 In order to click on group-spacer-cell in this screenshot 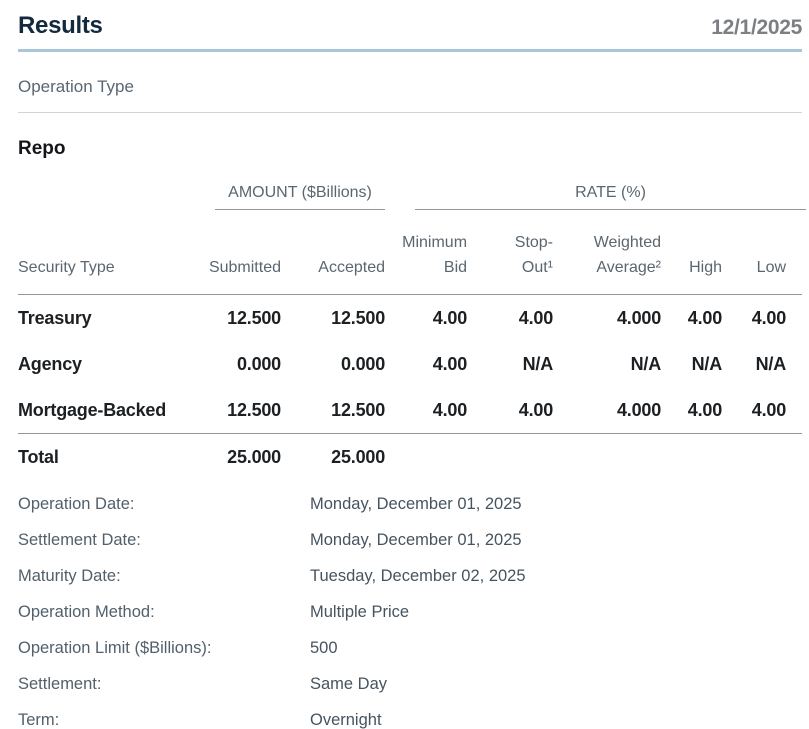, I will do `click(104, 186)`.